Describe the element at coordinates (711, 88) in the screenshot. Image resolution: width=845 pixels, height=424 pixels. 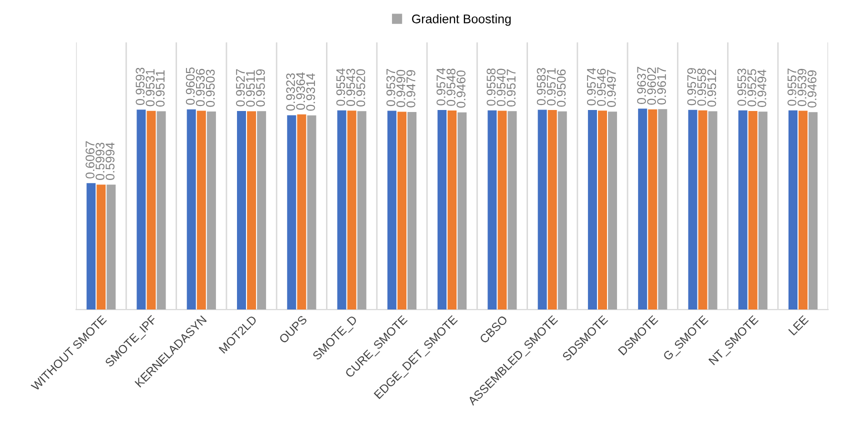
I see `data-label: 0.9512` at that location.